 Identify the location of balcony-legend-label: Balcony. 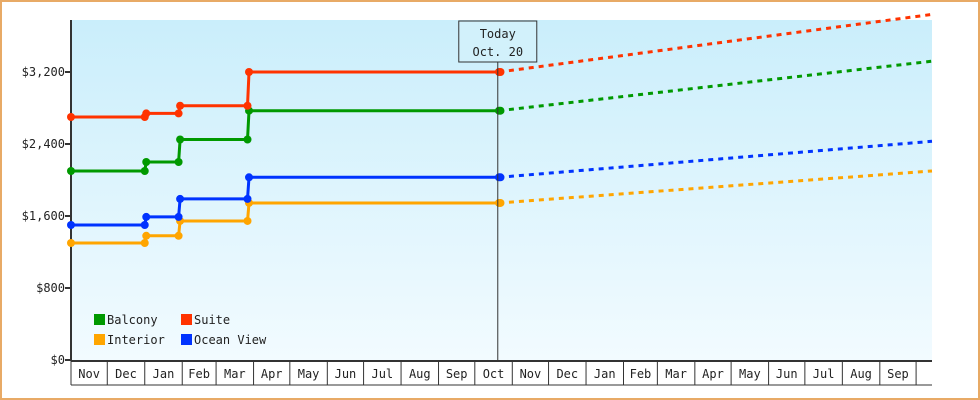
(132, 320).